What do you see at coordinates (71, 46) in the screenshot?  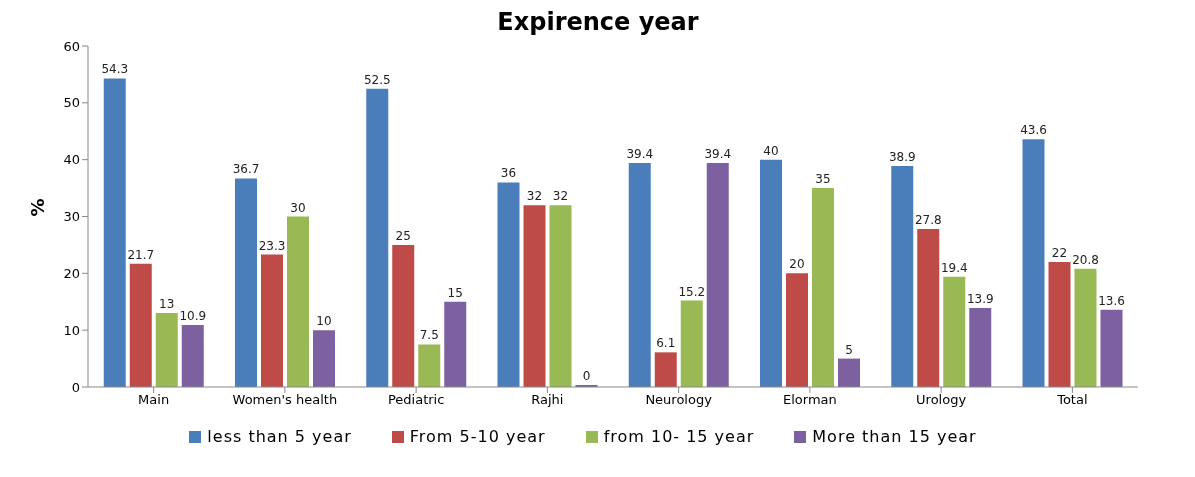 I see `y-tick-label: 60` at bounding box center [71, 46].